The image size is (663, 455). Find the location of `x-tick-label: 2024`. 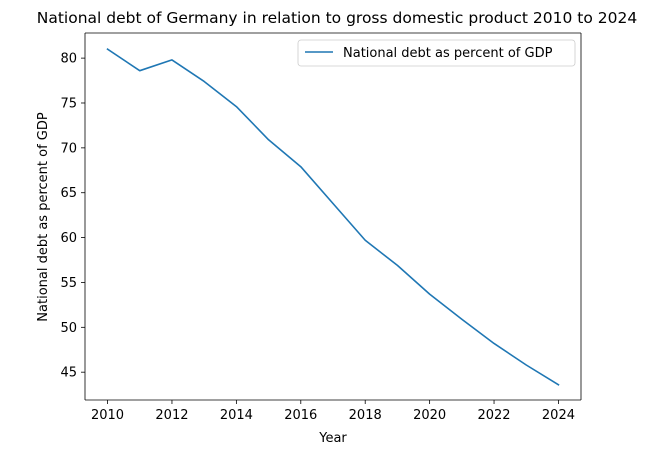

x-tick-label: 2024 is located at coordinates (558, 415).